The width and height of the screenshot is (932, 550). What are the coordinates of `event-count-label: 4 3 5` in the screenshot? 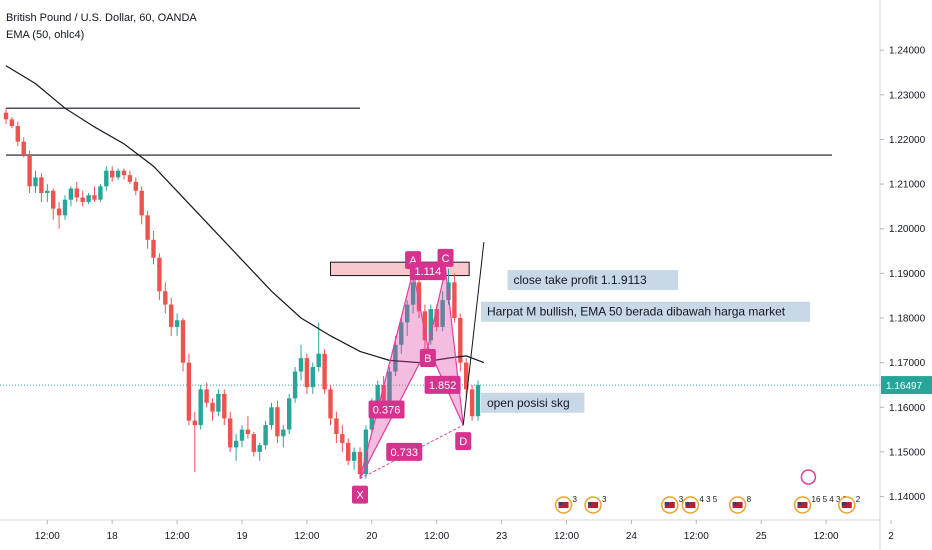 It's located at (708, 499).